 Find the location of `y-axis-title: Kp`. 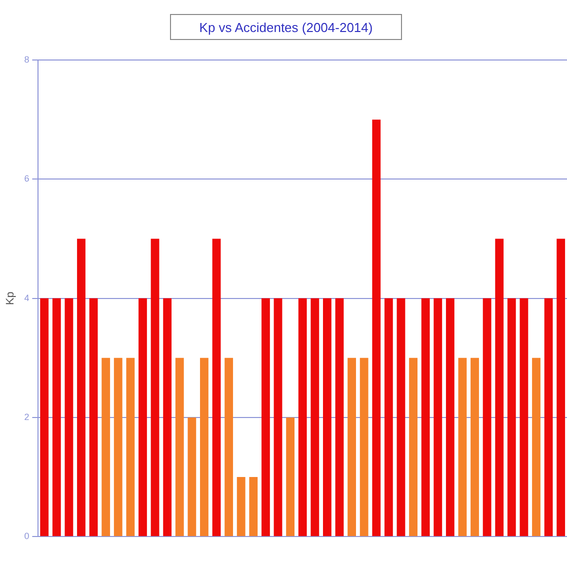

y-axis-title: Kp is located at coordinates (10, 299).